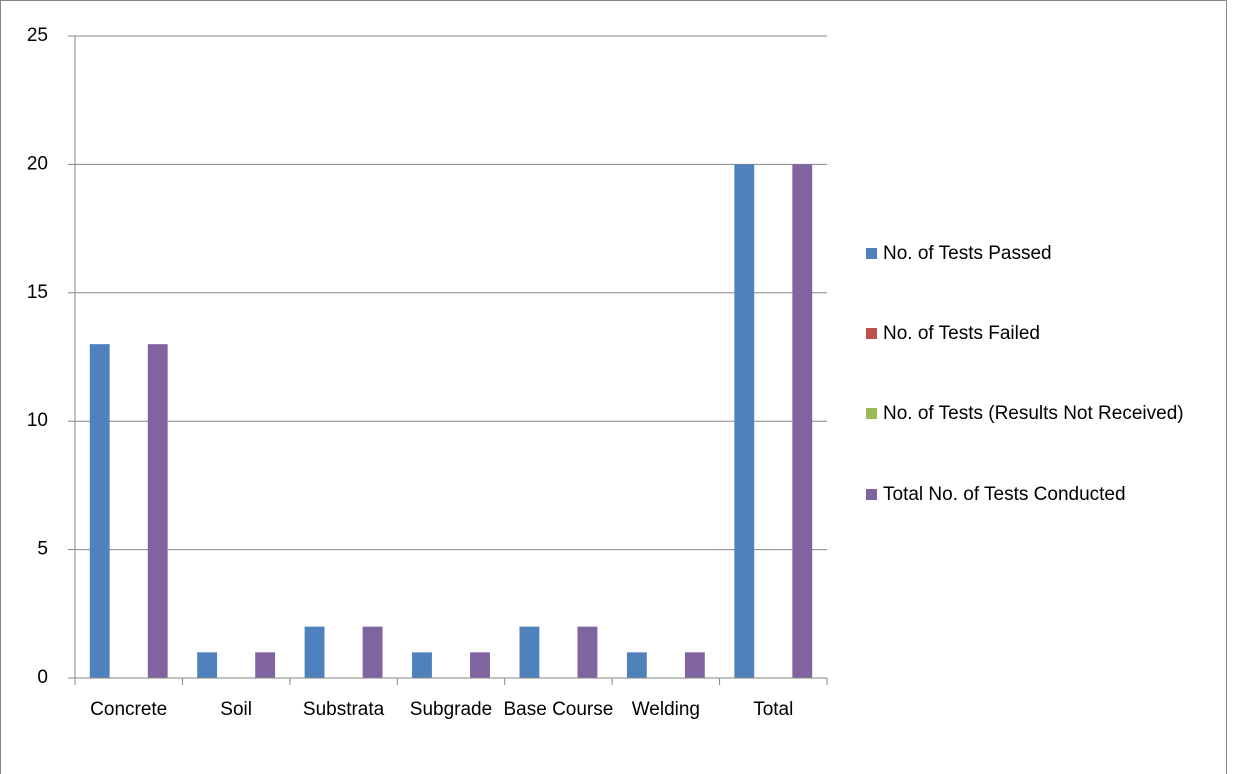 This screenshot has width=1237, height=774. I want to click on x-tick-label-box: Soil, so click(236, 709).